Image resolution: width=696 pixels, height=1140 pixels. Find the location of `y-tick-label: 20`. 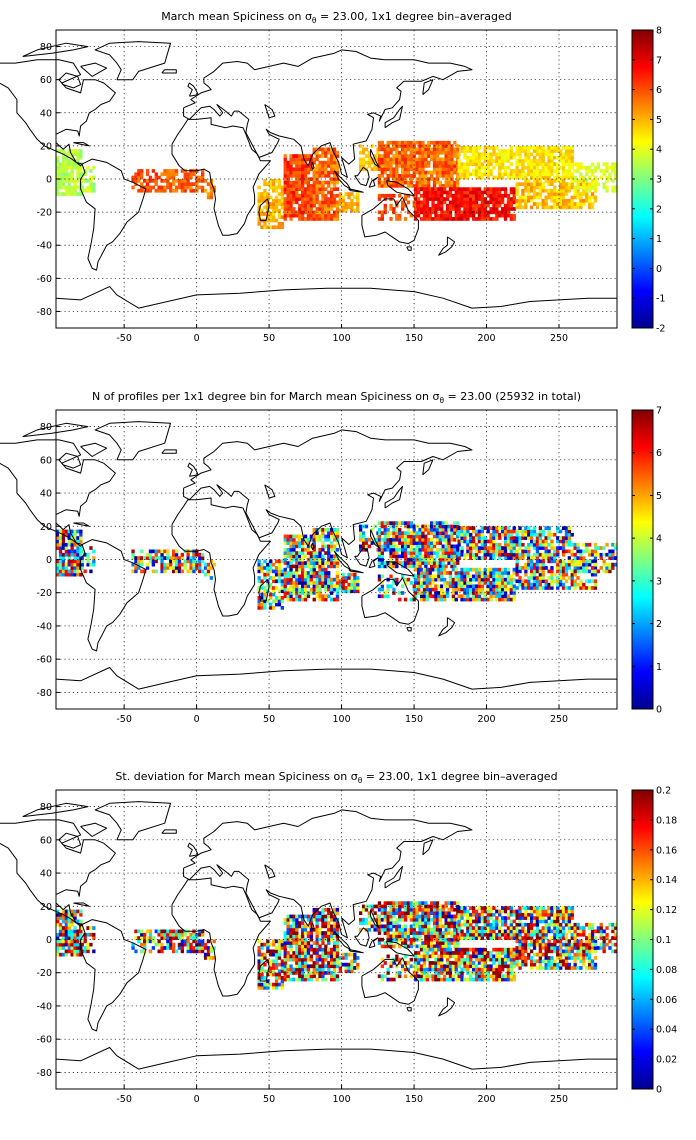

y-tick-label: 20 is located at coordinates (46, 146).